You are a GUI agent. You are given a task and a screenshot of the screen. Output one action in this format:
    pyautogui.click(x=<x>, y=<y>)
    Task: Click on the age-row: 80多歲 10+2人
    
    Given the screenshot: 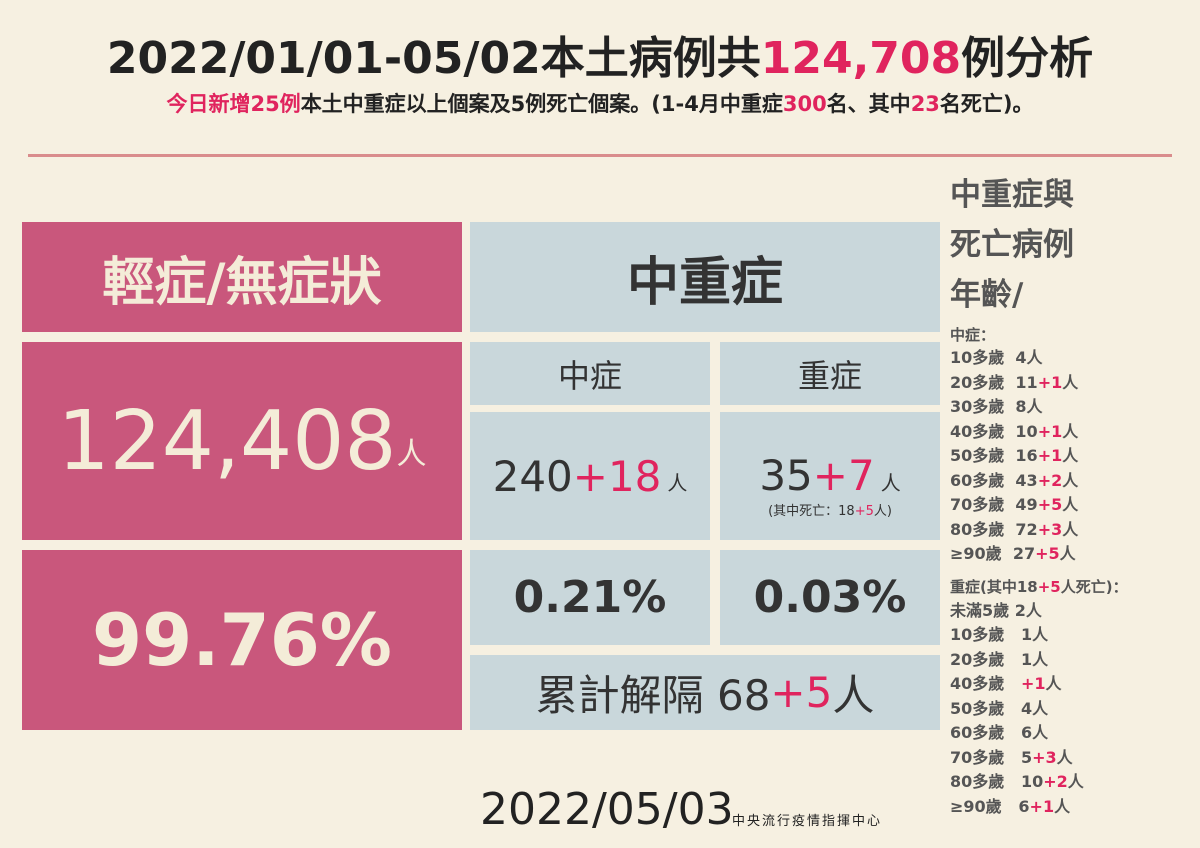 What is the action you would take?
    pyautogui.click(x=1039, y=782)
    